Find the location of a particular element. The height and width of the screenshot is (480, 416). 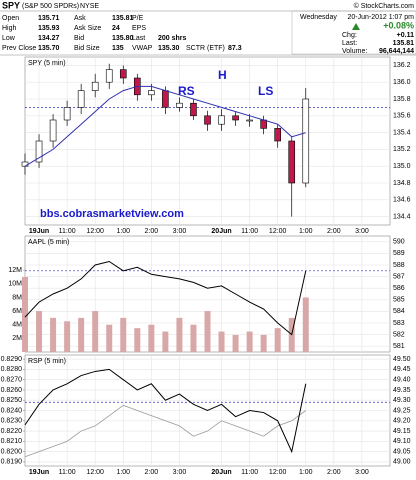

panel-label: RSP (5 min) is located at coordinates (47, 361).